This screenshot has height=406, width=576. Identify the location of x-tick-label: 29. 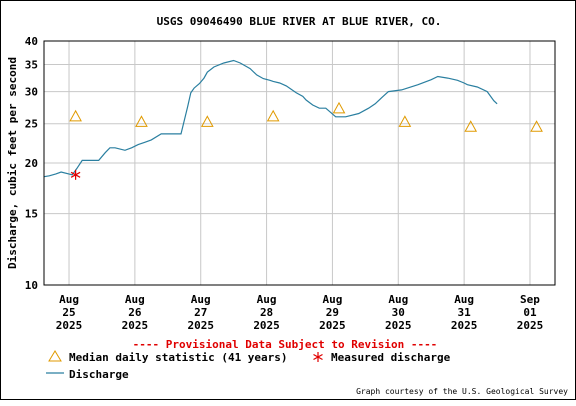
(332, 312).